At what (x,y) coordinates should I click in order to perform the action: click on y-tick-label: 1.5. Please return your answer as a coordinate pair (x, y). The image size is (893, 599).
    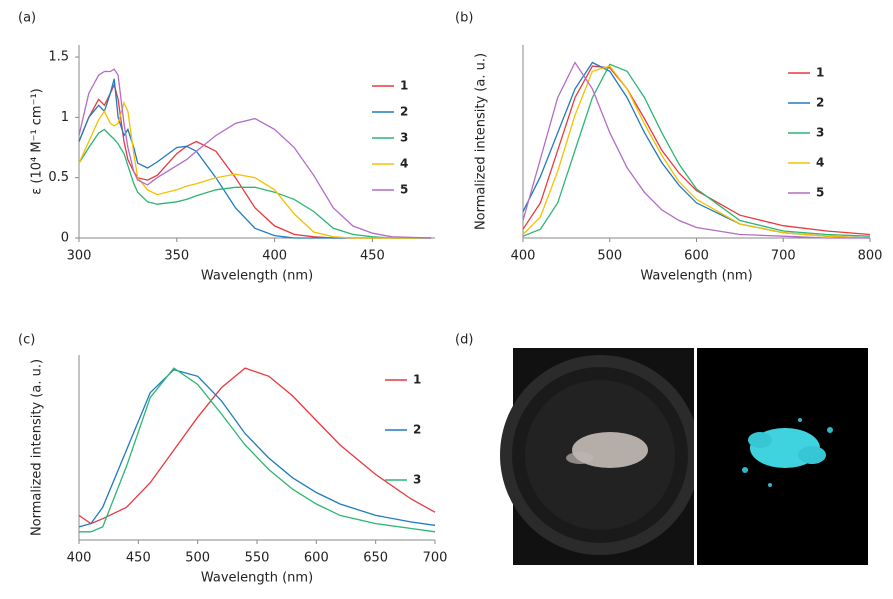
    Looking at the image, I should click on (58, 57).